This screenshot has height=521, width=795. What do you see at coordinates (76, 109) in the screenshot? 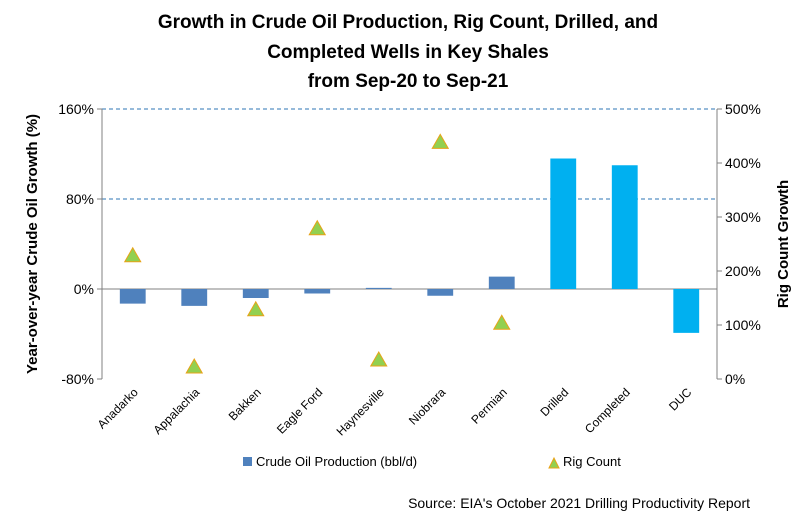
I see `left-tick-label: 160%` at bounding box center [76, 109].